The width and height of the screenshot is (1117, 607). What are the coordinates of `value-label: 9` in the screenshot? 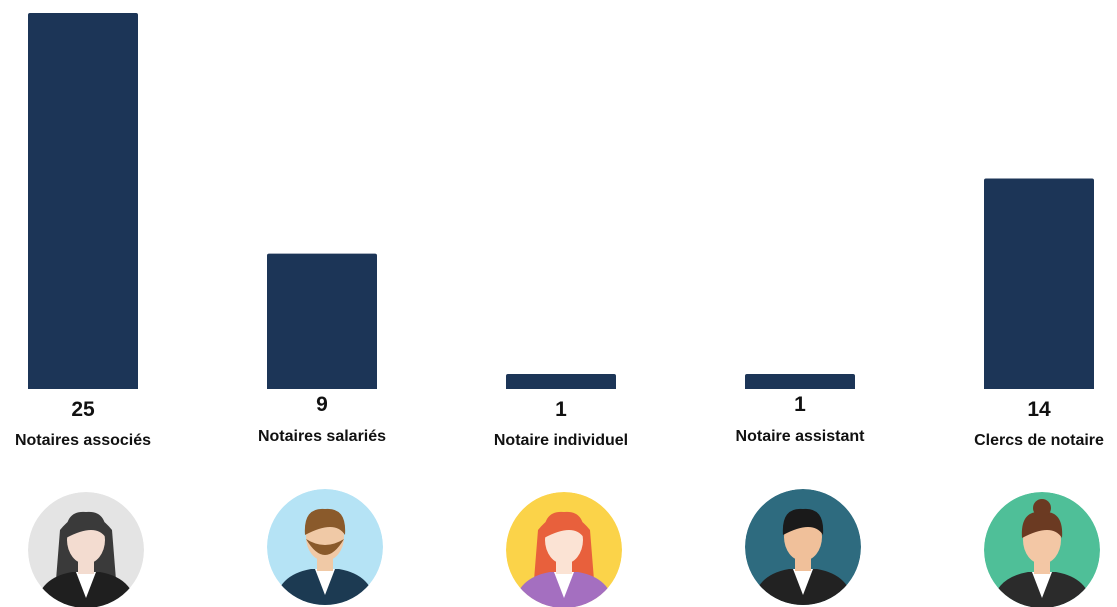 It's located at (322, 404).